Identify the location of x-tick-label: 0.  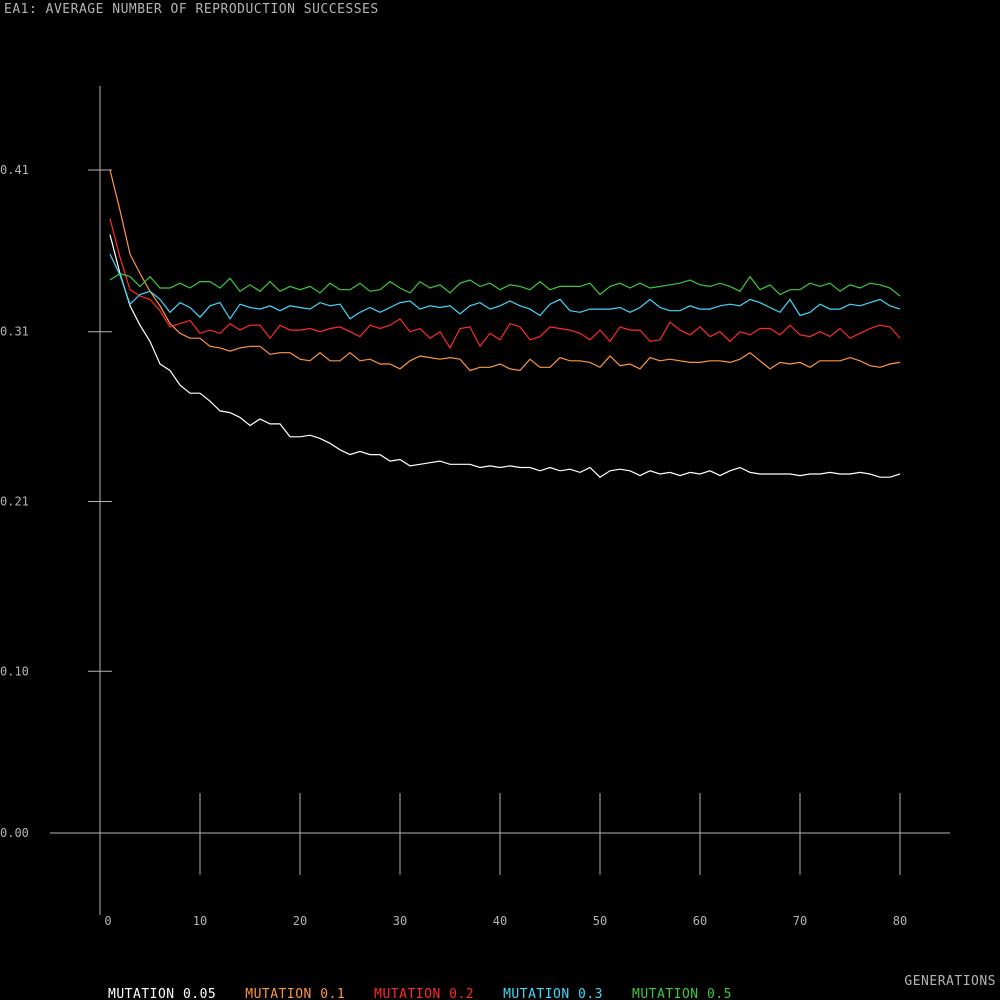
(107, 921).